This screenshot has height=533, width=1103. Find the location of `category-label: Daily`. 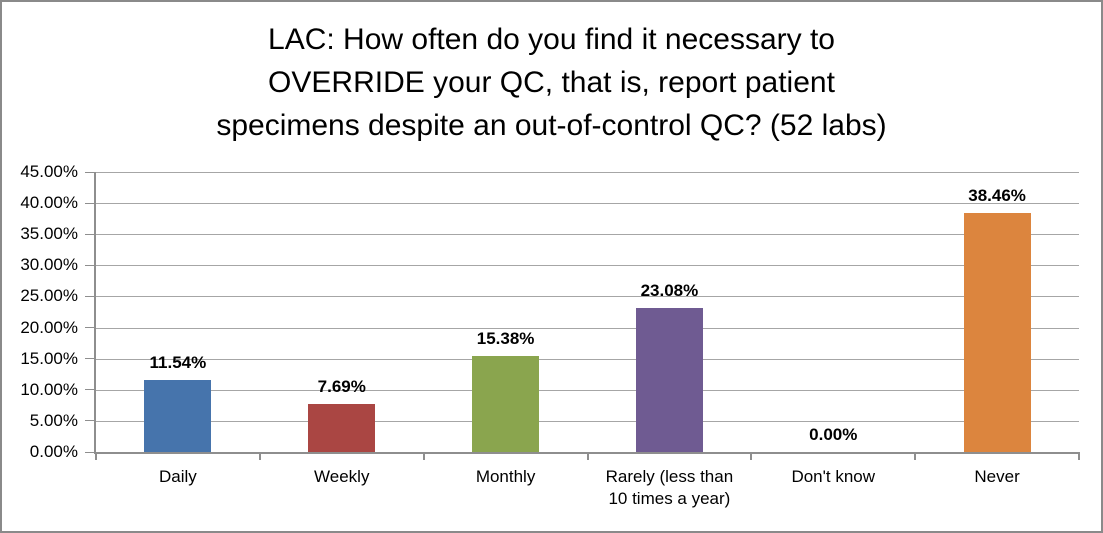

category-label: Daily is located at coordinates (178, 476).